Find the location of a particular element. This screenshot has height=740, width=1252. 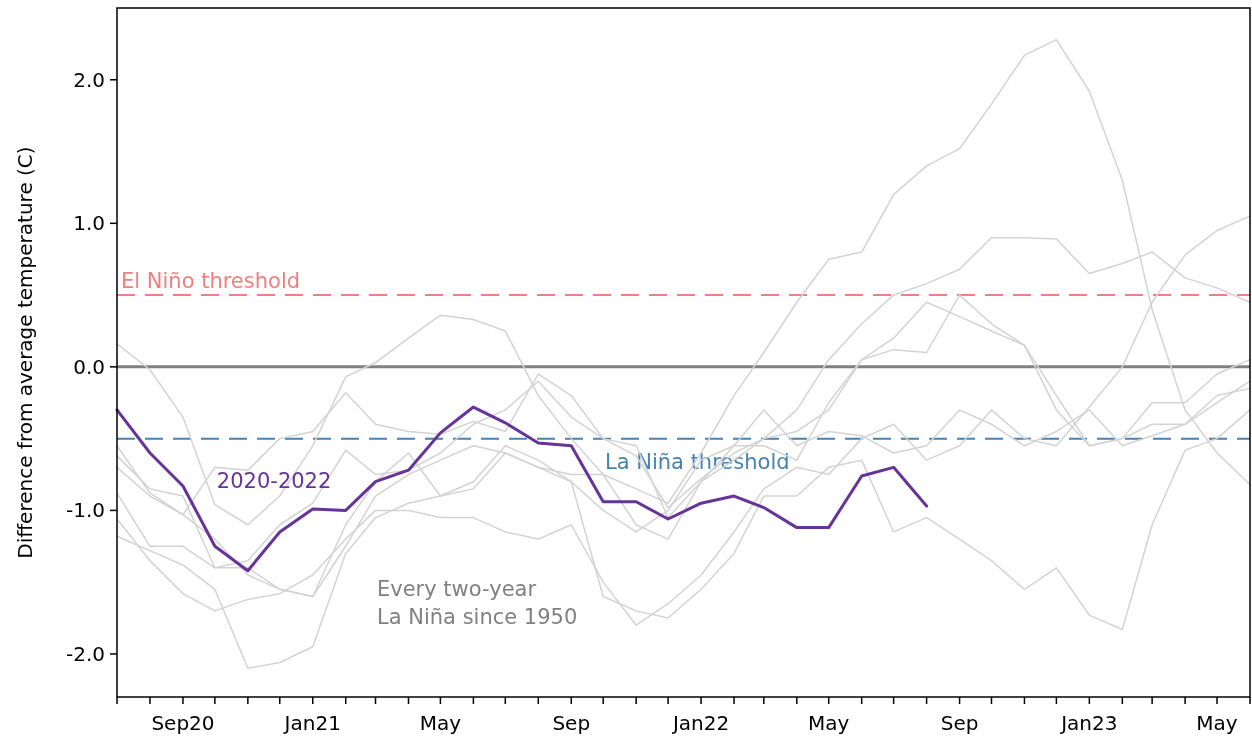

ref-line-label: El Niño threshold is located at coordinates (211, 281).